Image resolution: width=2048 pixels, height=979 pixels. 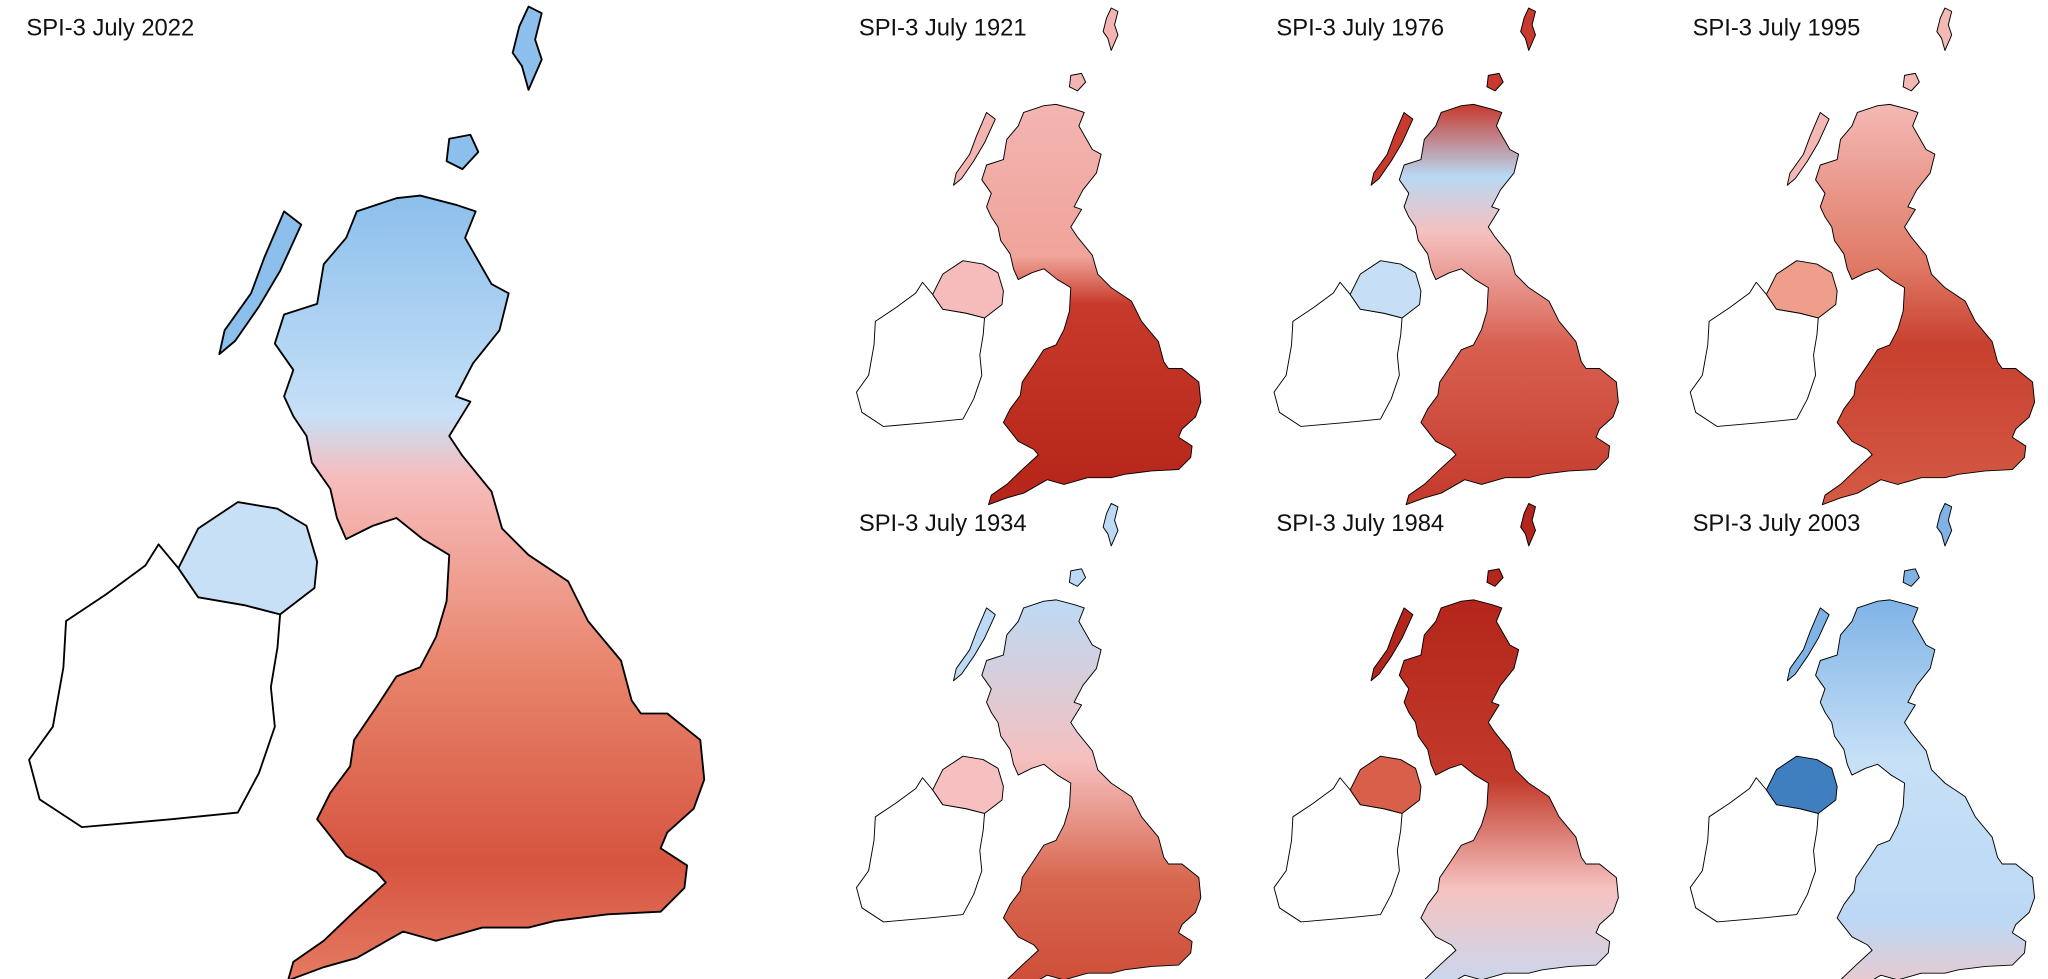 I want to click on map-title: SPI-3 July 2003, so click(x=1777, y=523).